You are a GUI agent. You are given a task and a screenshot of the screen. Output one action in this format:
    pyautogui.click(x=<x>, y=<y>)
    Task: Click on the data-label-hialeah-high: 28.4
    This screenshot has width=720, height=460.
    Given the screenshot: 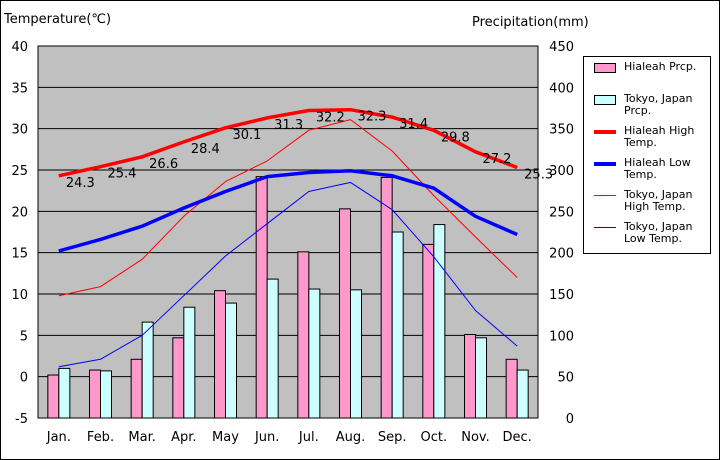 What is the action you would take?
    pyautogui.click(x=205, y=149)
    